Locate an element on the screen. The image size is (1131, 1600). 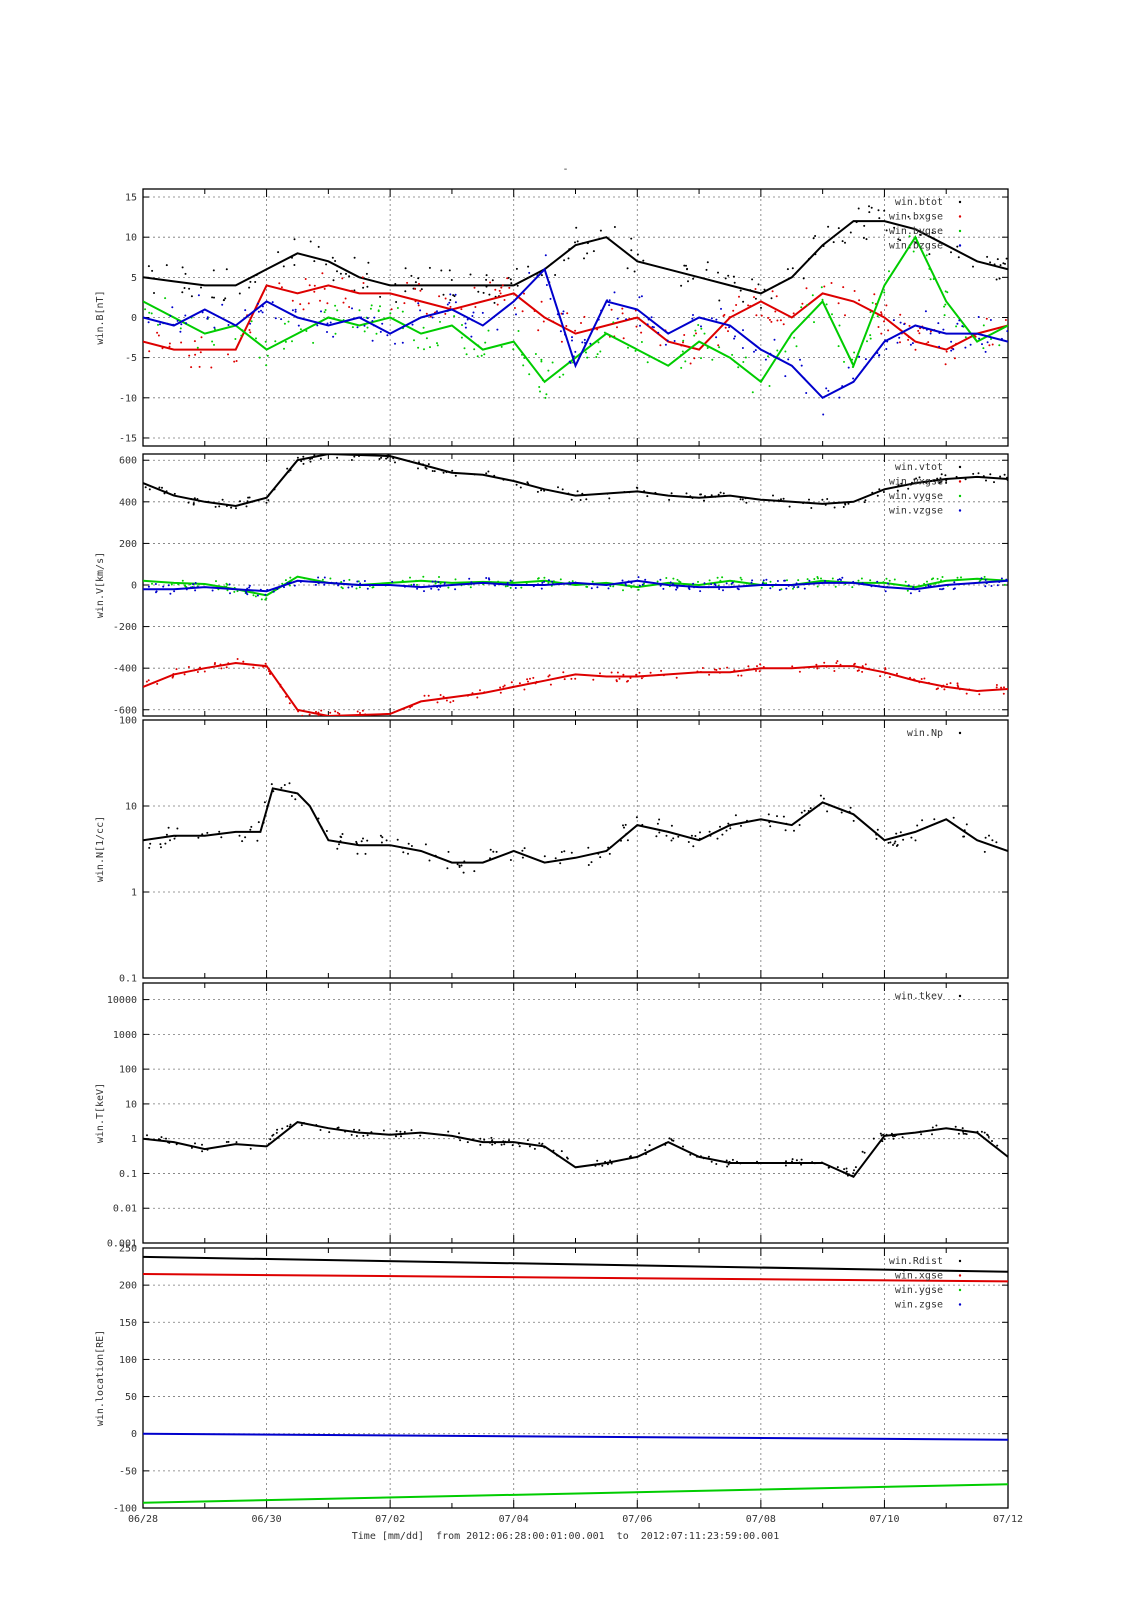
y-tick-label: 1 is located at coordinates (134, 1139).